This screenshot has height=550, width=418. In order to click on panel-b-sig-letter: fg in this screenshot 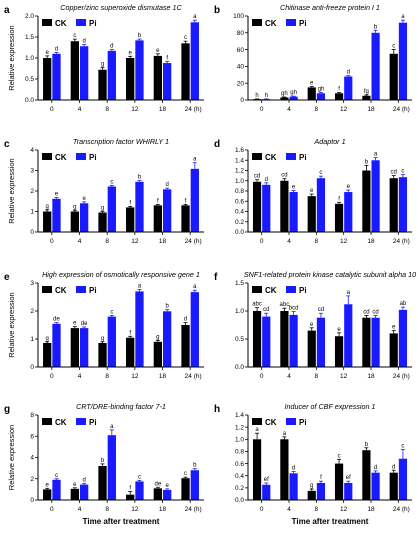, I will do `click(366, 92)`.